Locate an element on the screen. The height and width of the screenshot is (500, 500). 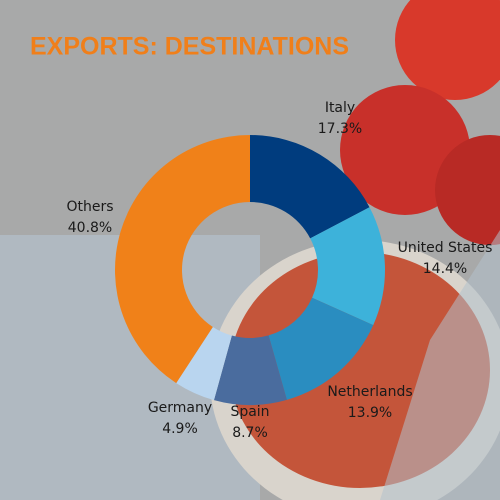
segment-value: 13.9% is located at coordinates (370, 413).